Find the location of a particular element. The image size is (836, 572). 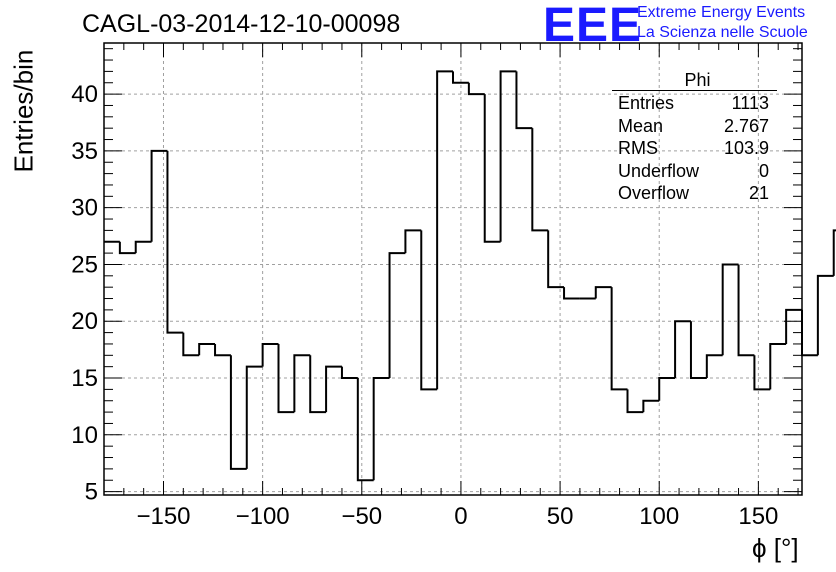

x-tick-label: 100 is located at coordinates (659, 516).